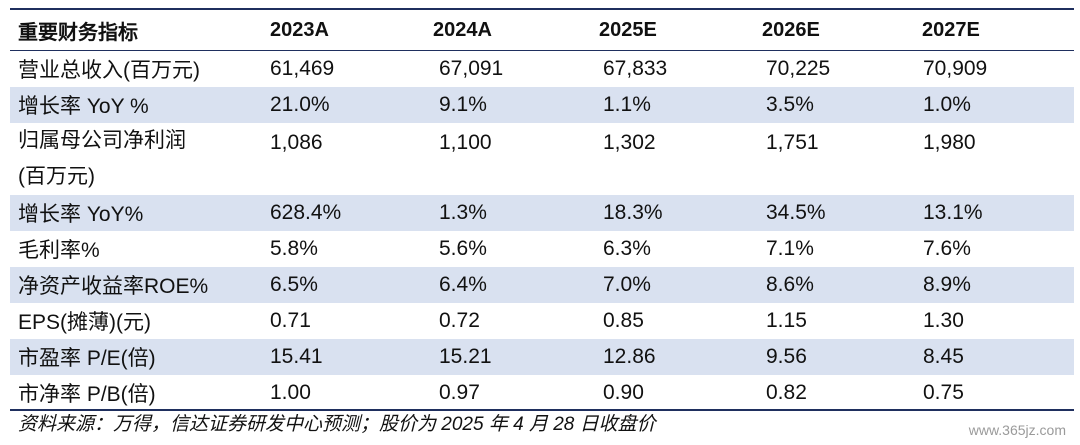 Image resolution: width=1080 pixels, height=445 pixels. I want to click on row-label: 增长率 YoY%, so click(81, 214).